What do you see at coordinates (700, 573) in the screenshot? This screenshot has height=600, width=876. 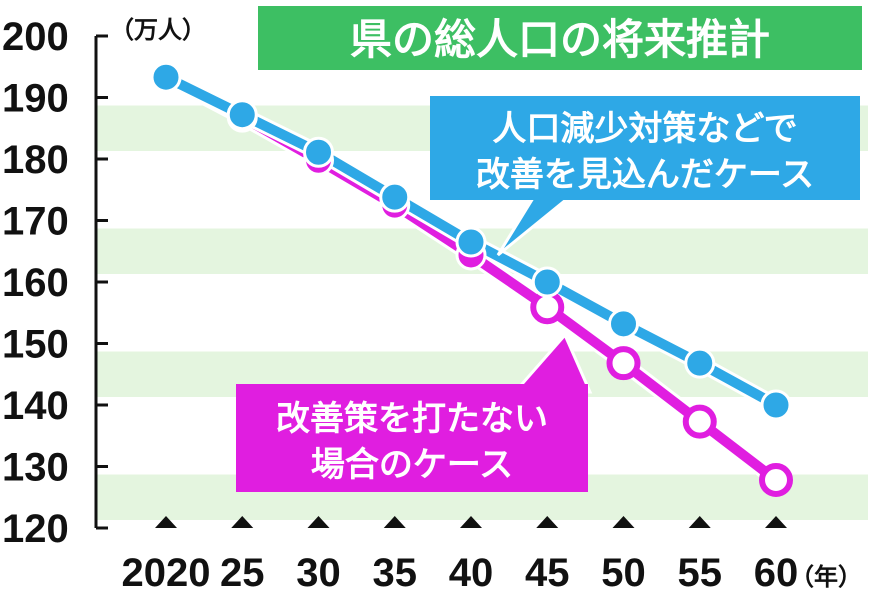 I see `x-tick-label: 55` at bounding box center [700, 573].